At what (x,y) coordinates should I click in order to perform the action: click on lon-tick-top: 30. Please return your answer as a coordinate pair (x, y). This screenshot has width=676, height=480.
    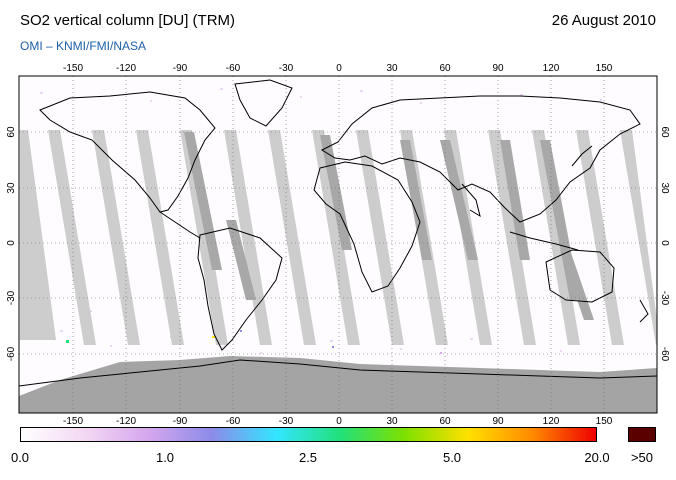
    Looking at the image, I should click on (392, 68).